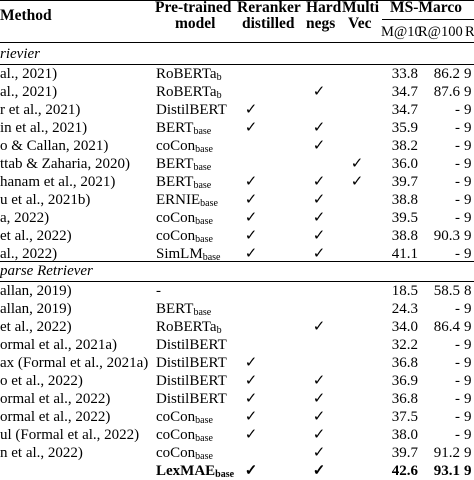 The width and height of the screenshot is (474, 480). Describe the element at coordinates (404, 74) in the screenshot. I see `mrr10-cell: 33.8` at that location.